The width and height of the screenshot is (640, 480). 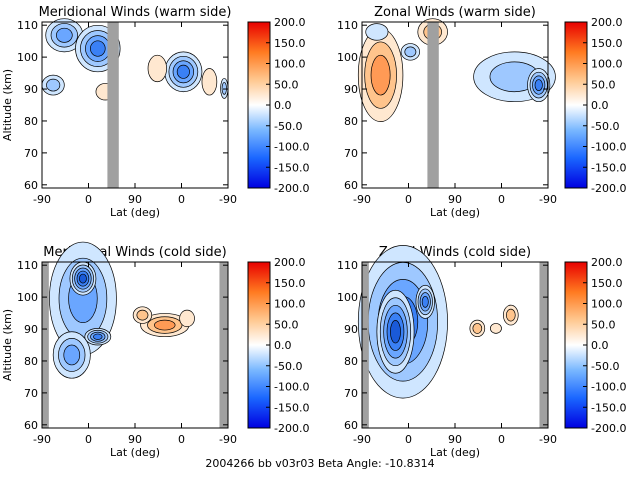 I want to click on footer-text: 2004266 bb v03r03 Beta Angle: -10.8314, so click(x=320, y=463).